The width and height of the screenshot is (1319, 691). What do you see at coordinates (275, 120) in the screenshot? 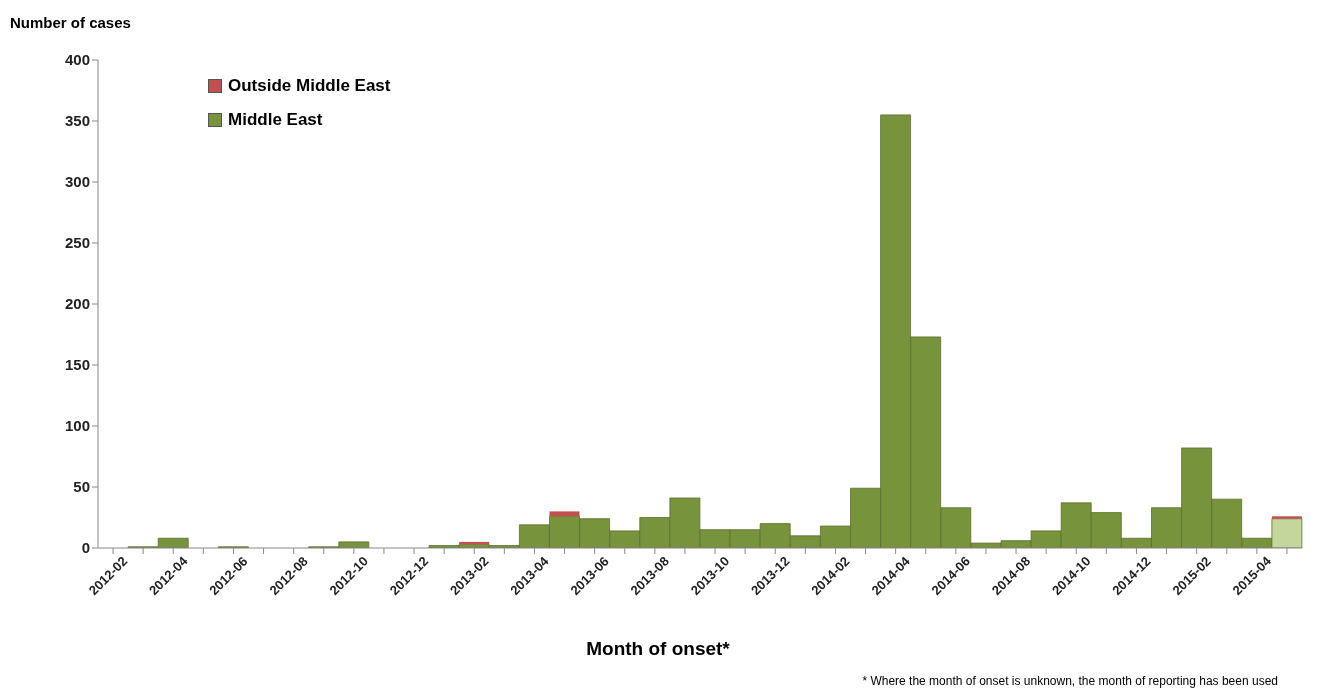
I see `legend-label: Middle East` at bounding box center [275, 120].